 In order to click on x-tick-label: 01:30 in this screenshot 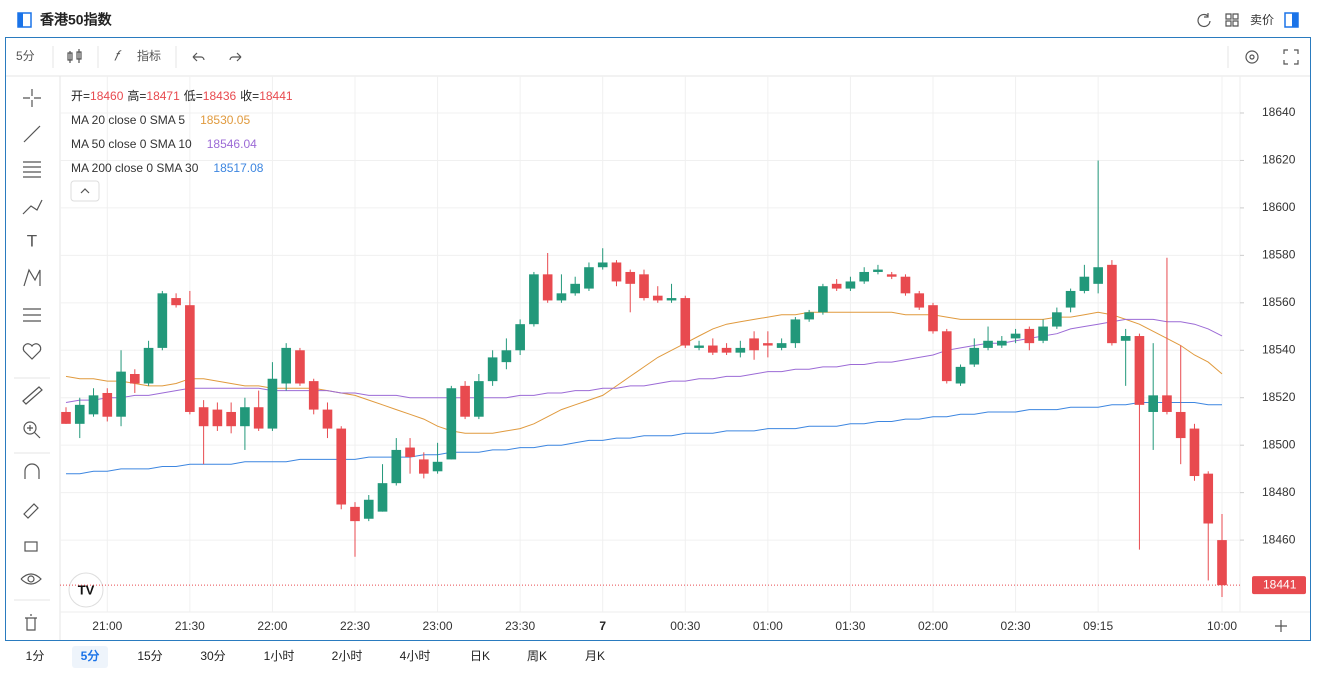, I will do `click(850, 626)`.